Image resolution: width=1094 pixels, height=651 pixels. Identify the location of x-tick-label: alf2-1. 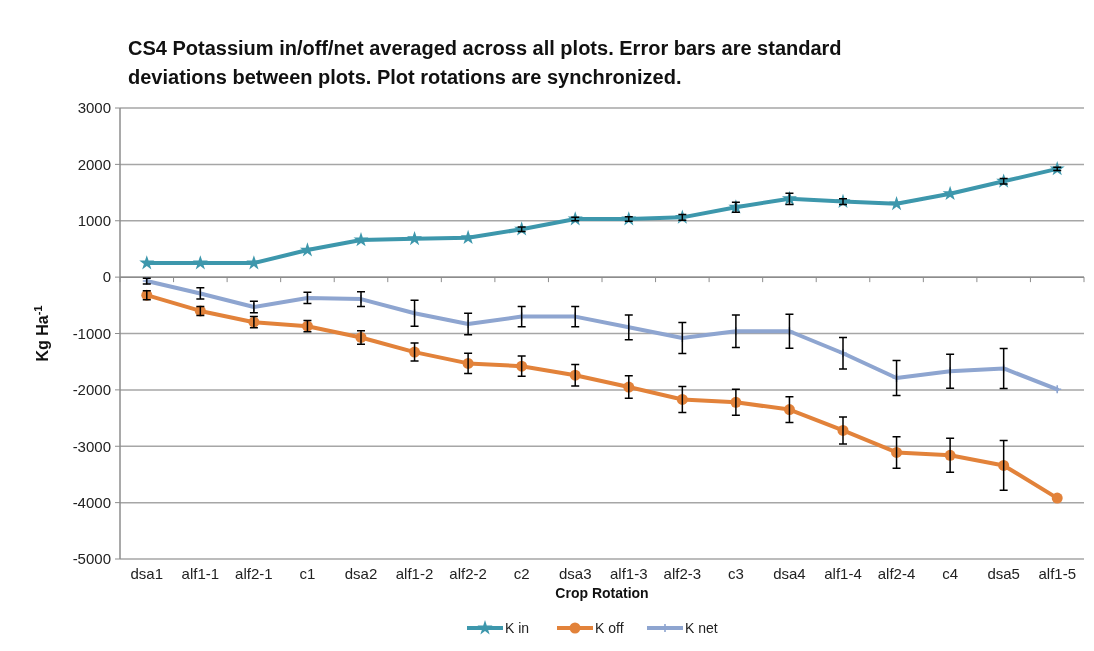
(254, 573).